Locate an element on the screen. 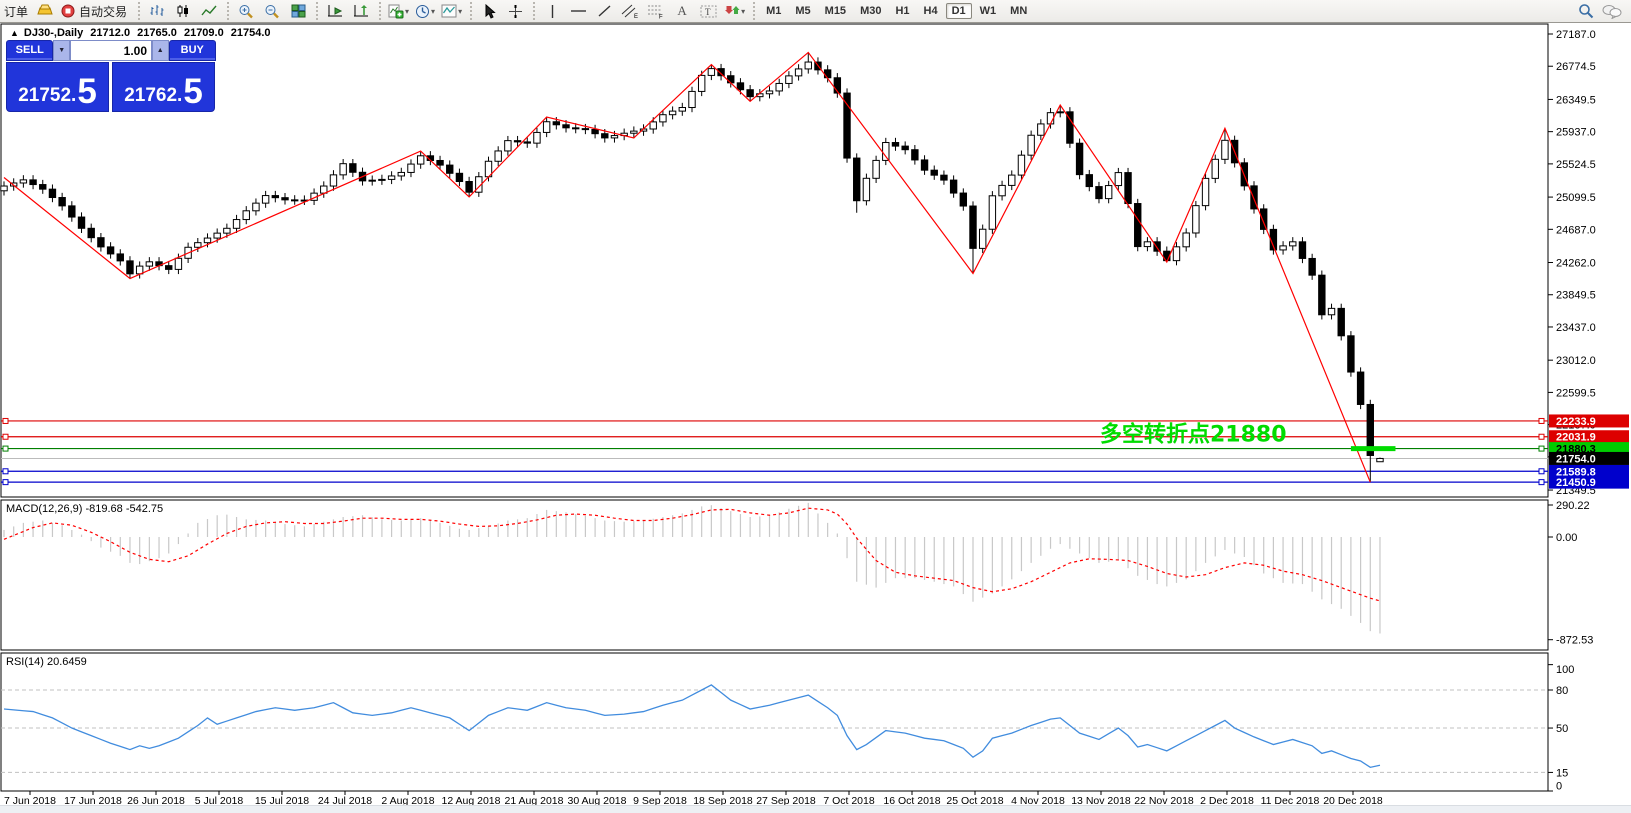 Image resolution: width=1631 pixels, height=813 pixels. horizontal-line-icon is located at coordinates (578, 11).